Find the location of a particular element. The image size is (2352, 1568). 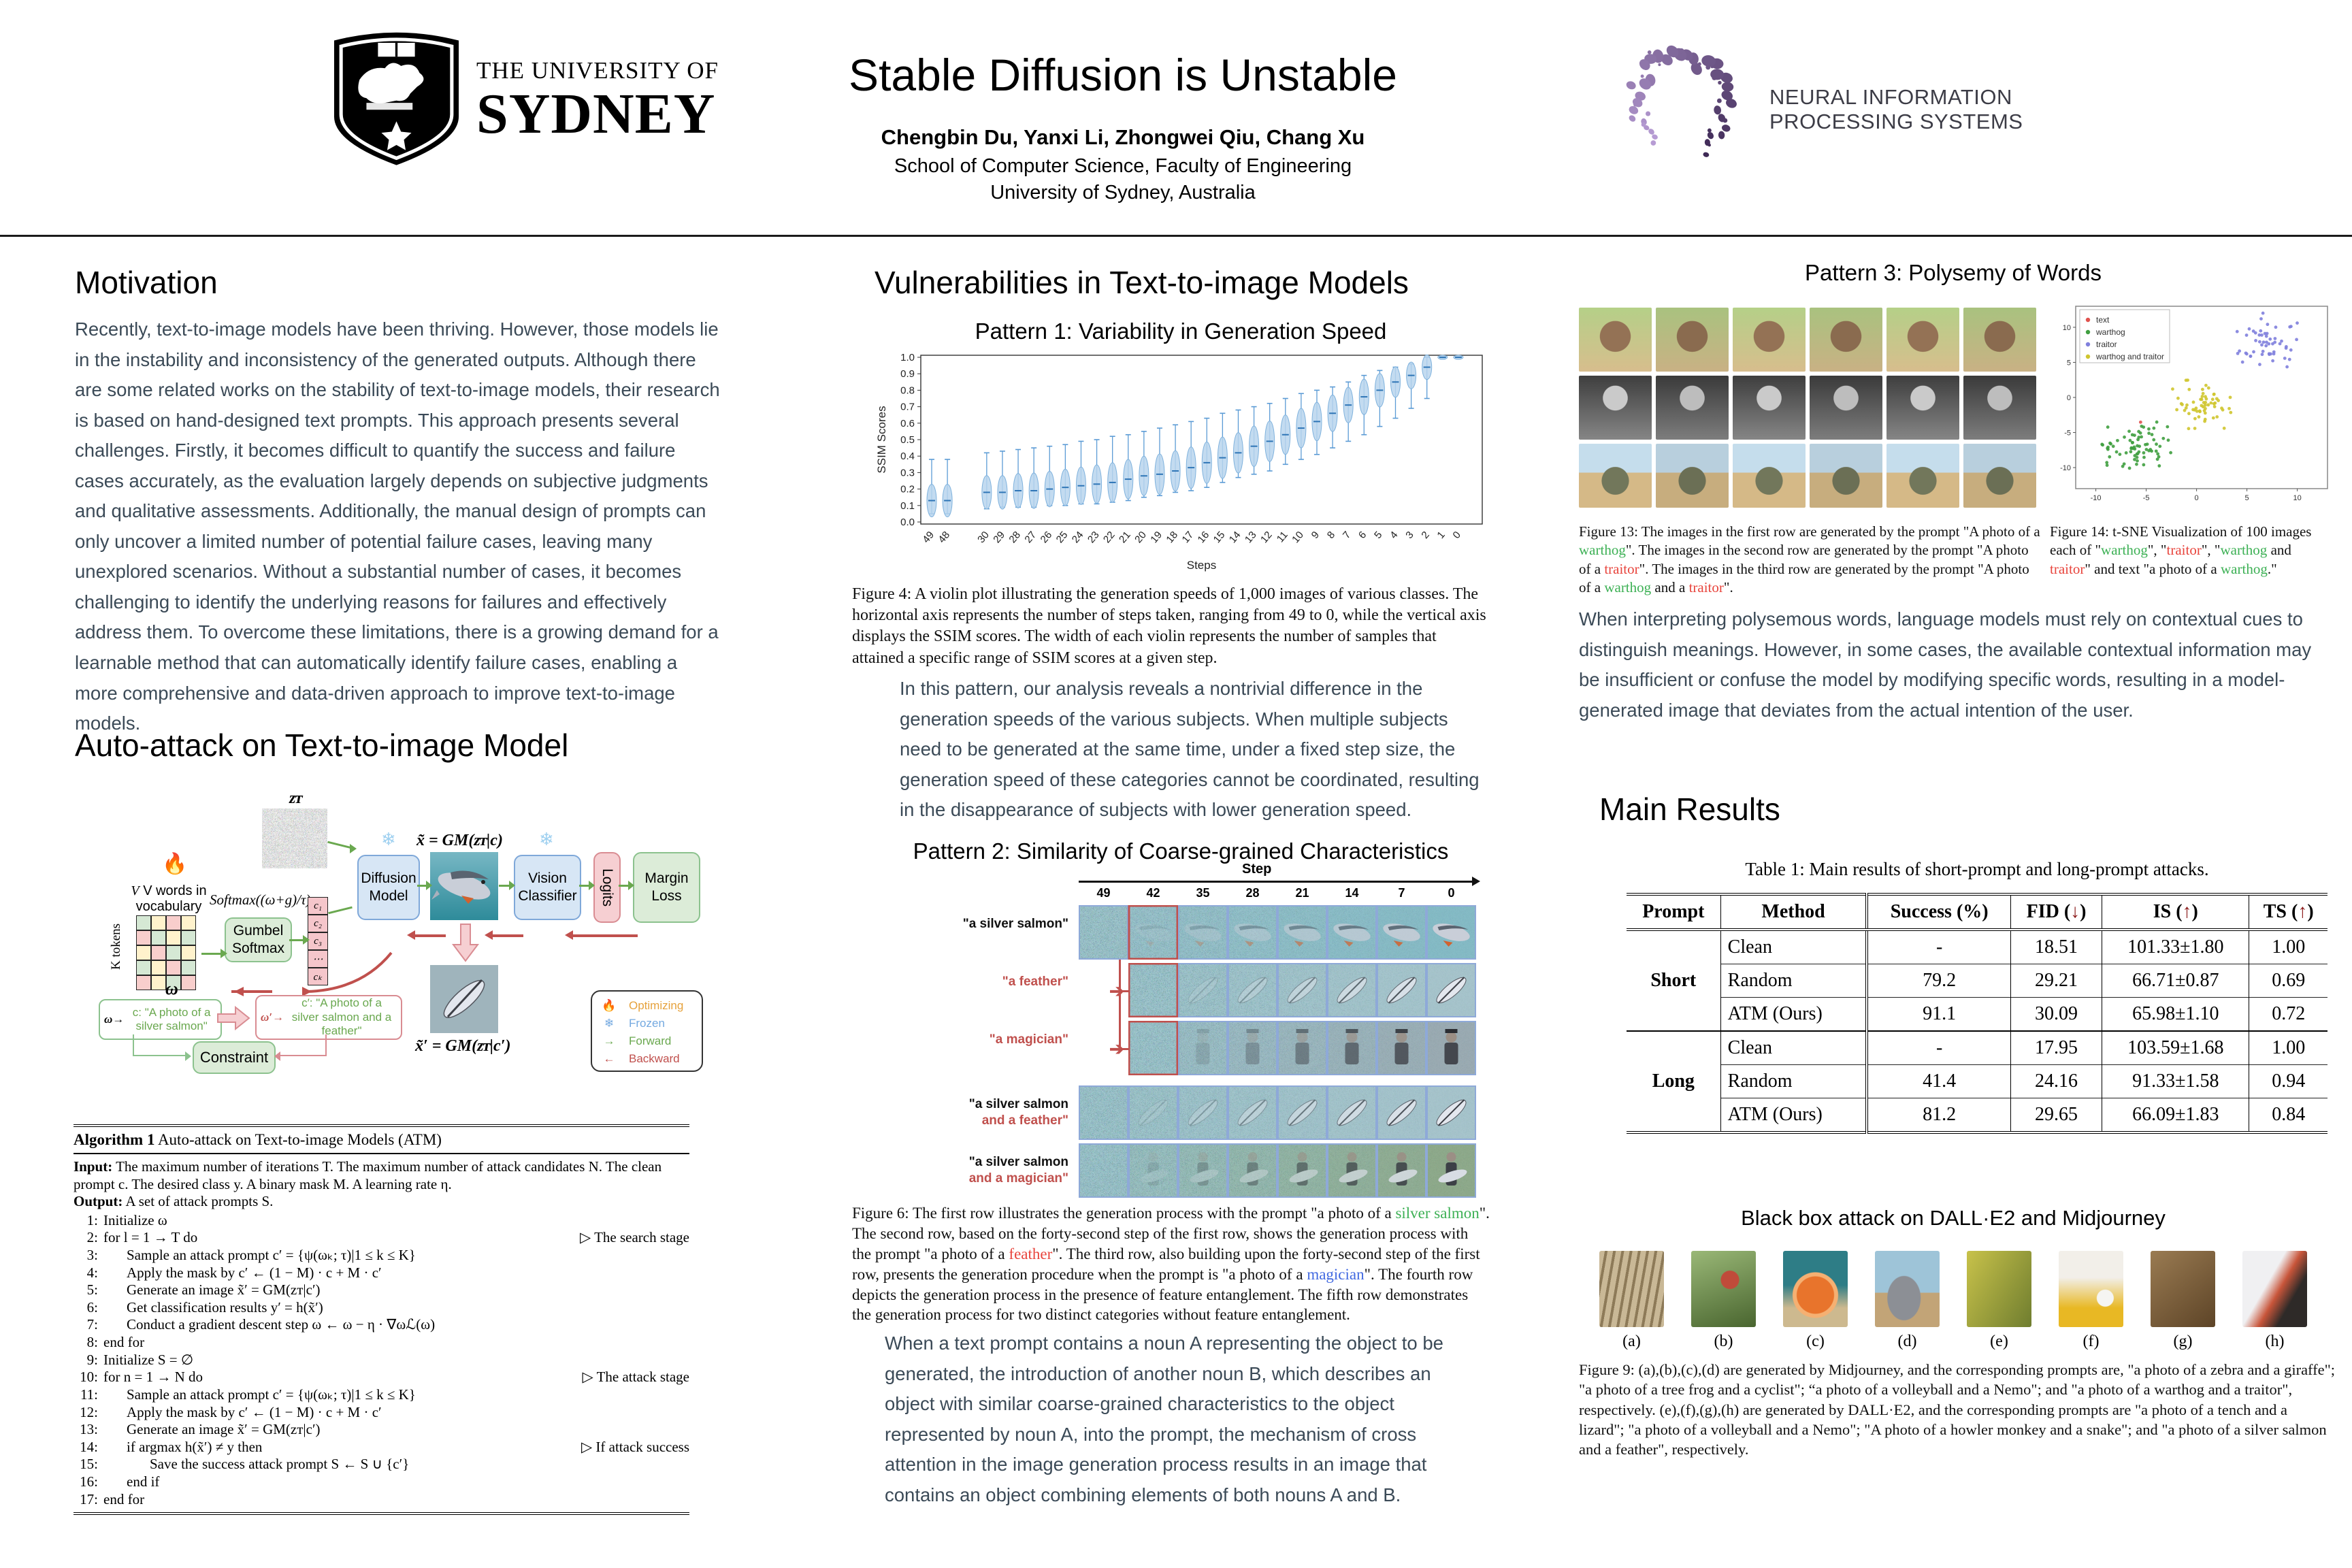

algorithm-line: 8: end for is located at coordinates (381, 1343).